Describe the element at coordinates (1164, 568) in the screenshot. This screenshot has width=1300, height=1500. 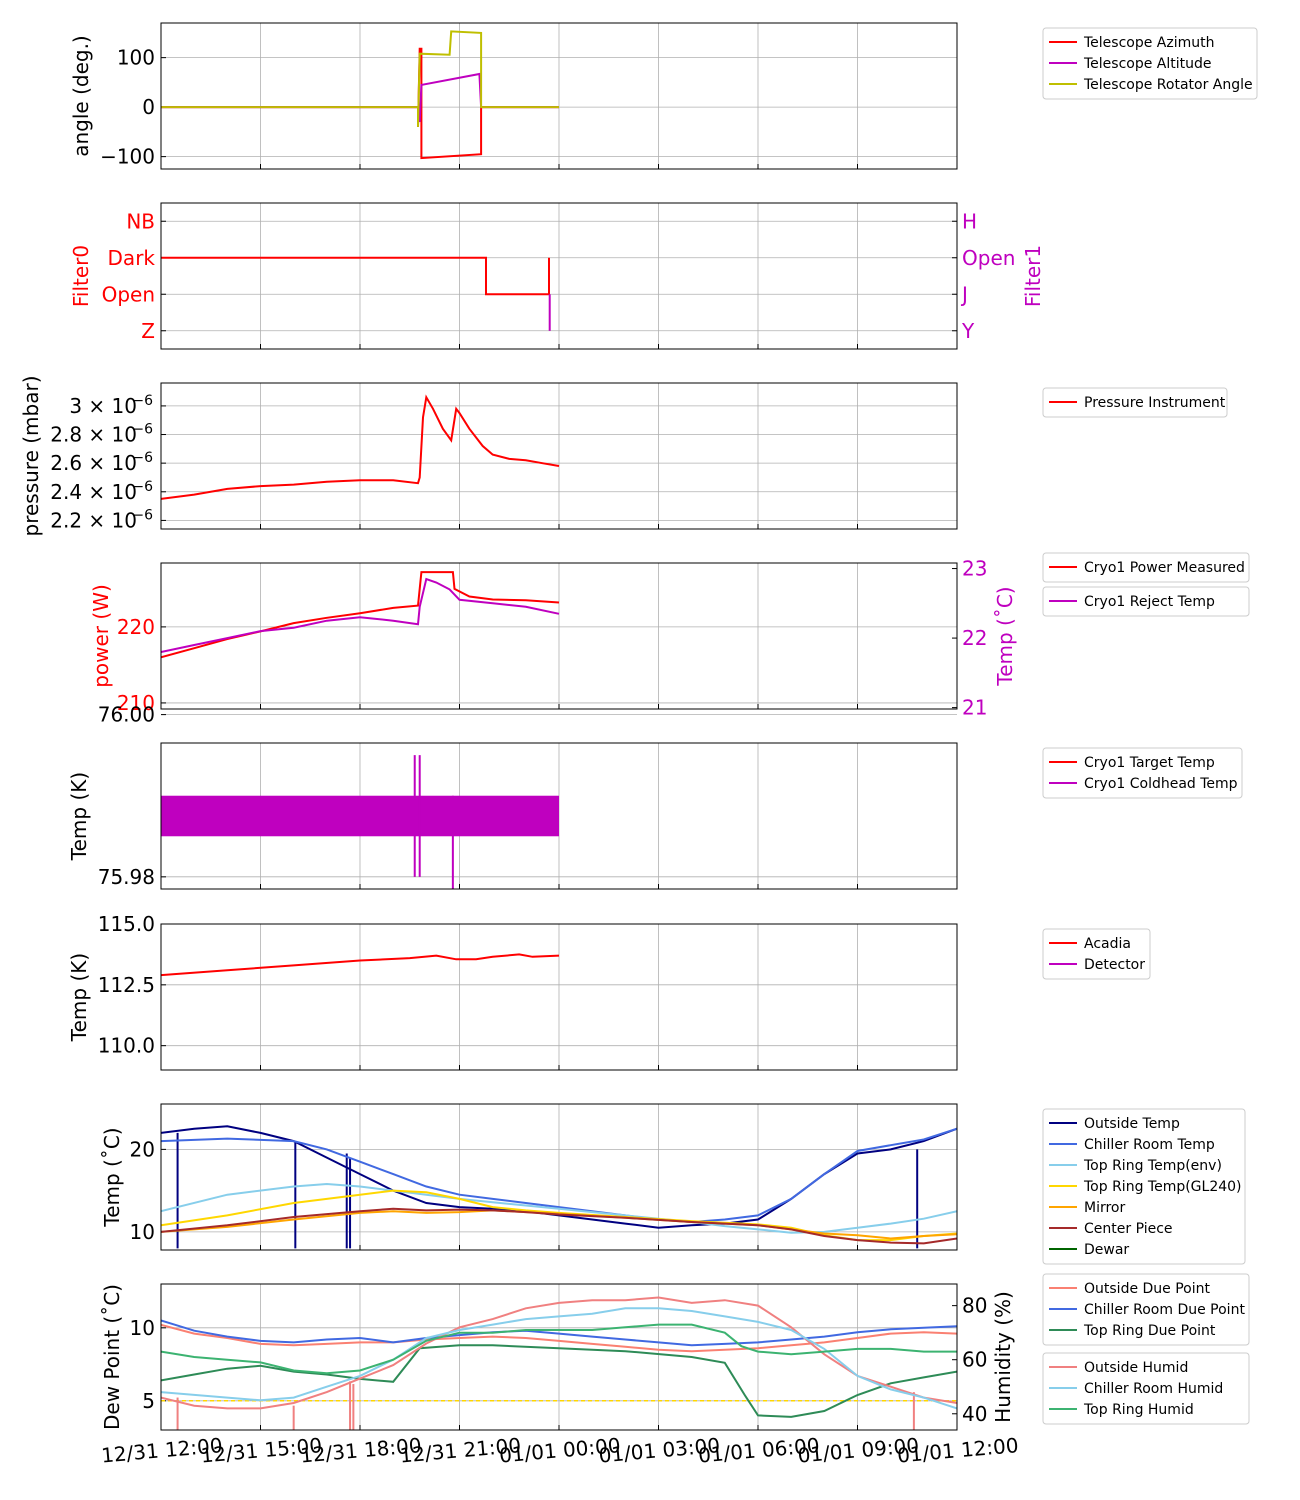
I see `legend-label: Cryo1 Power Measured` at that location.